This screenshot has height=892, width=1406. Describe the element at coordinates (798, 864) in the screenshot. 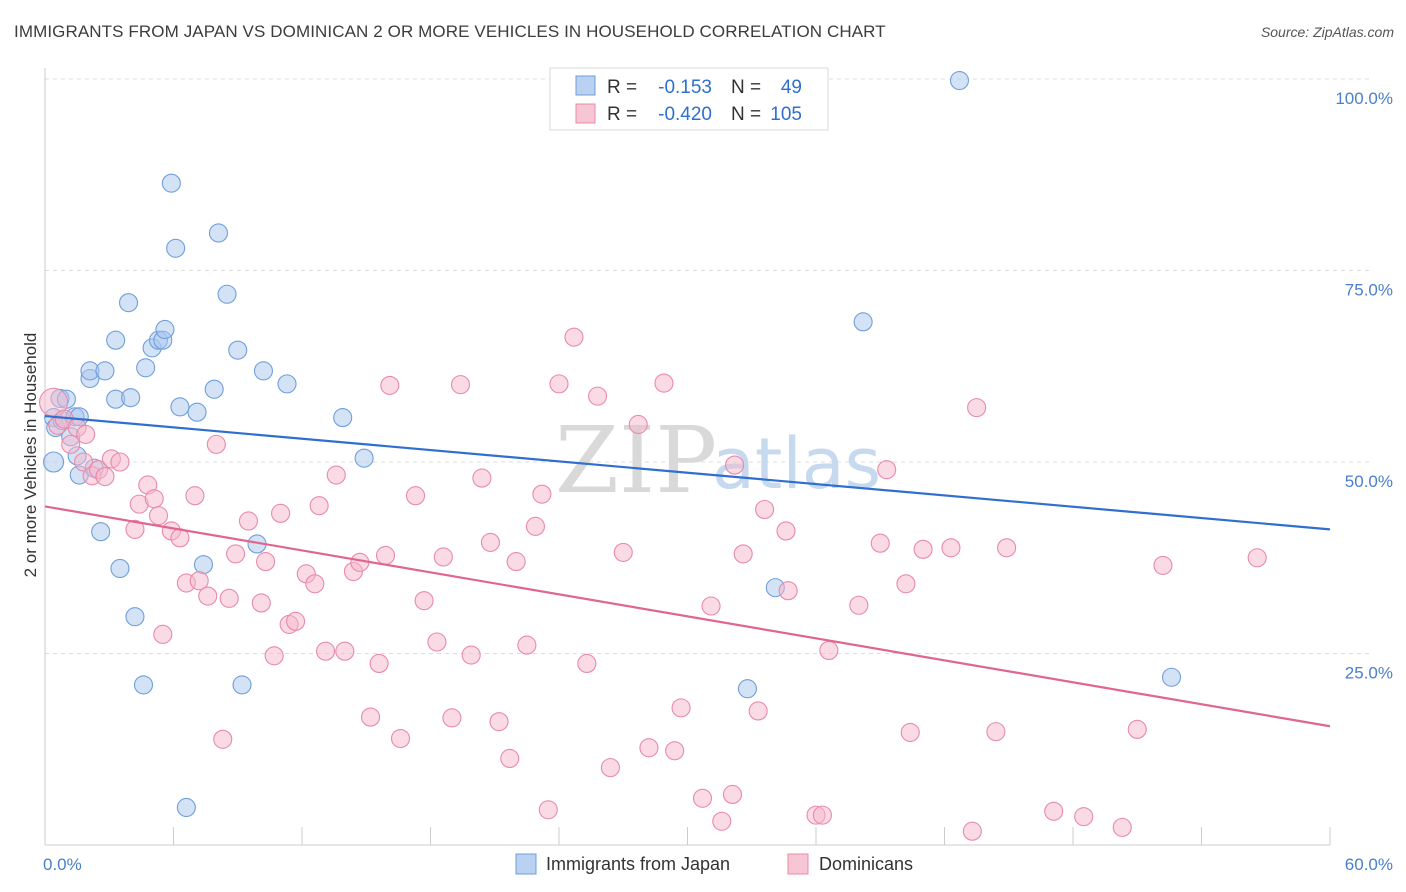

I see `bottom-legend-swatch-dominicans` at that location.